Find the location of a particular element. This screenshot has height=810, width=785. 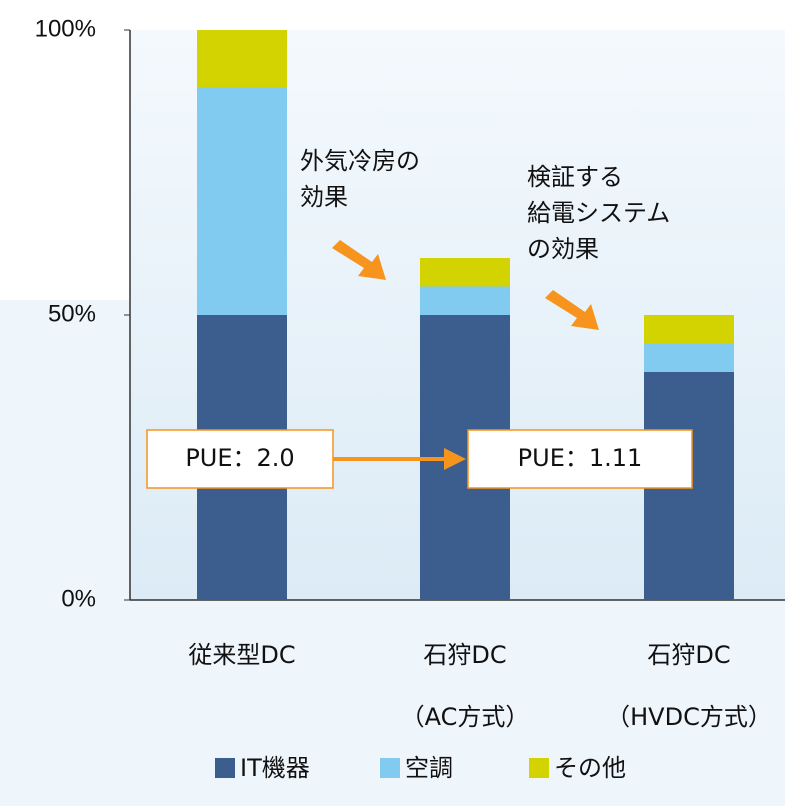

x-tick-label: 従来型DC is located at coordinates (241, 655).